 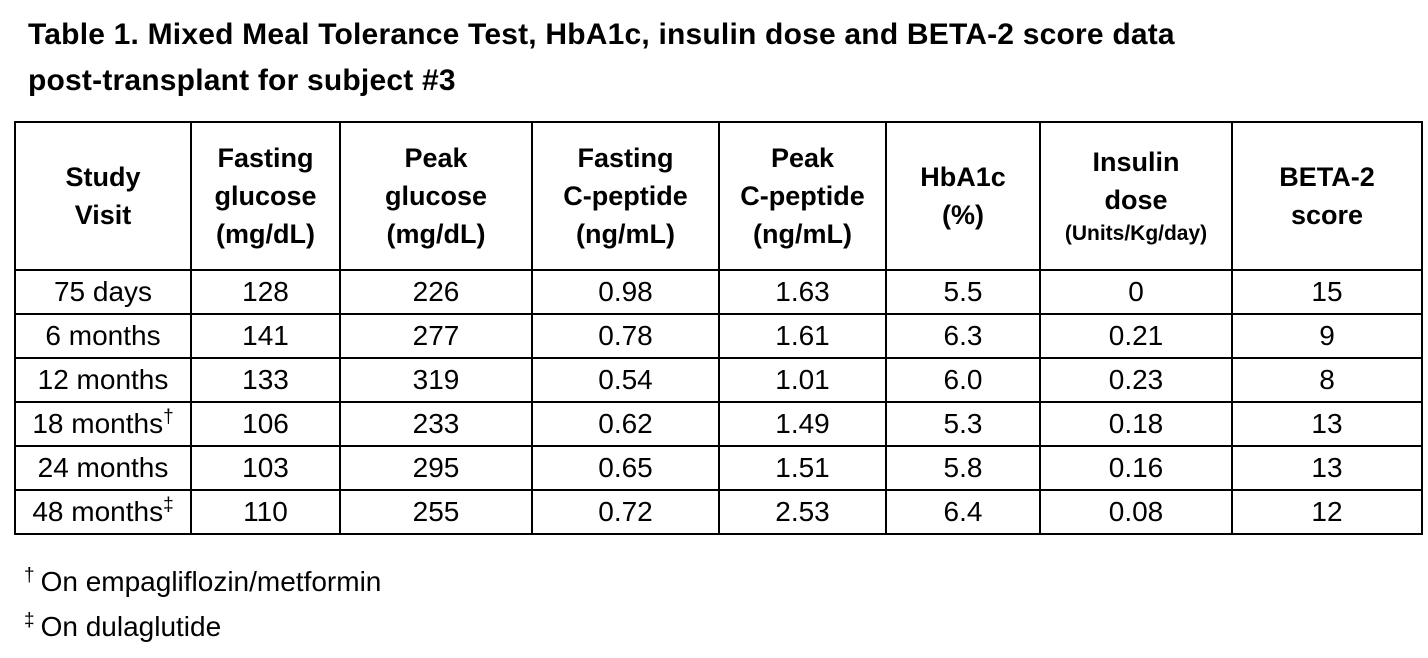 What do you see at coordinates (1327, 336) in the screenshot?
I see `beta2-score-cell: 9` at bounding box center [1327, 336].